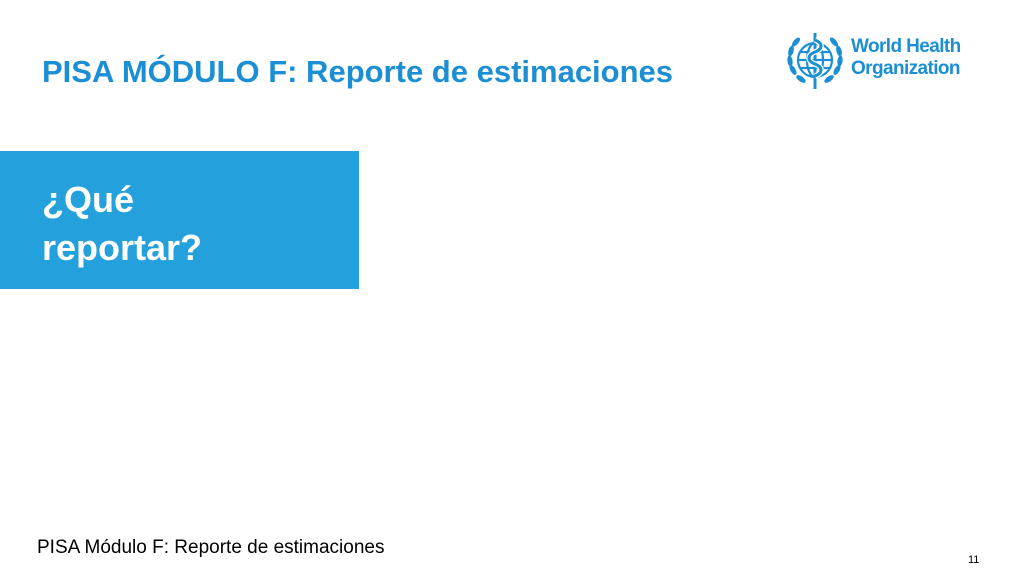 This screenshot has height=576, width=1024. What do you see at coordinates (906, 68) in the screenshot?
I see `who-logo-line2: Organization` at bounding box center [906, 68].